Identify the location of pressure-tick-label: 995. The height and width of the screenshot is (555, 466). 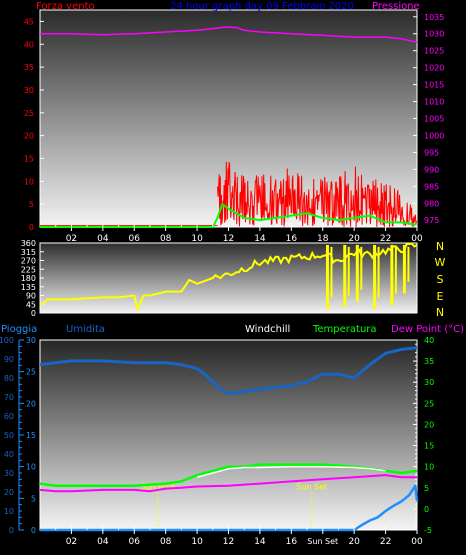
(431, 152).